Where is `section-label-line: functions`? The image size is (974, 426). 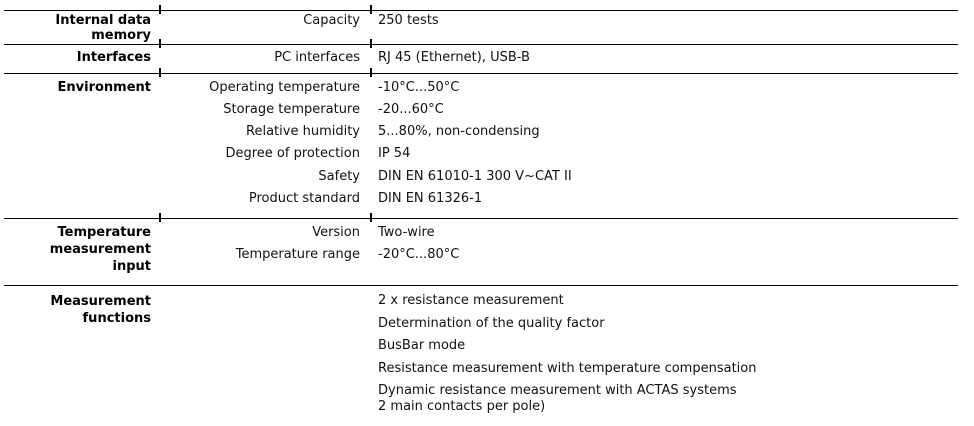
section-label-line: functions is located at coordinates (116, 318).